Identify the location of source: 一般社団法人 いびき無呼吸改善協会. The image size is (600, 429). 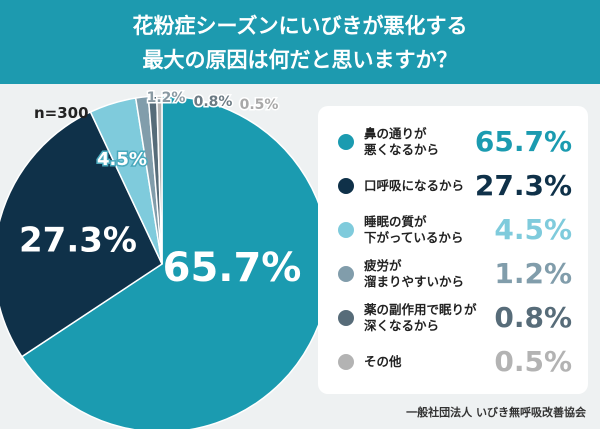
(496, 412).